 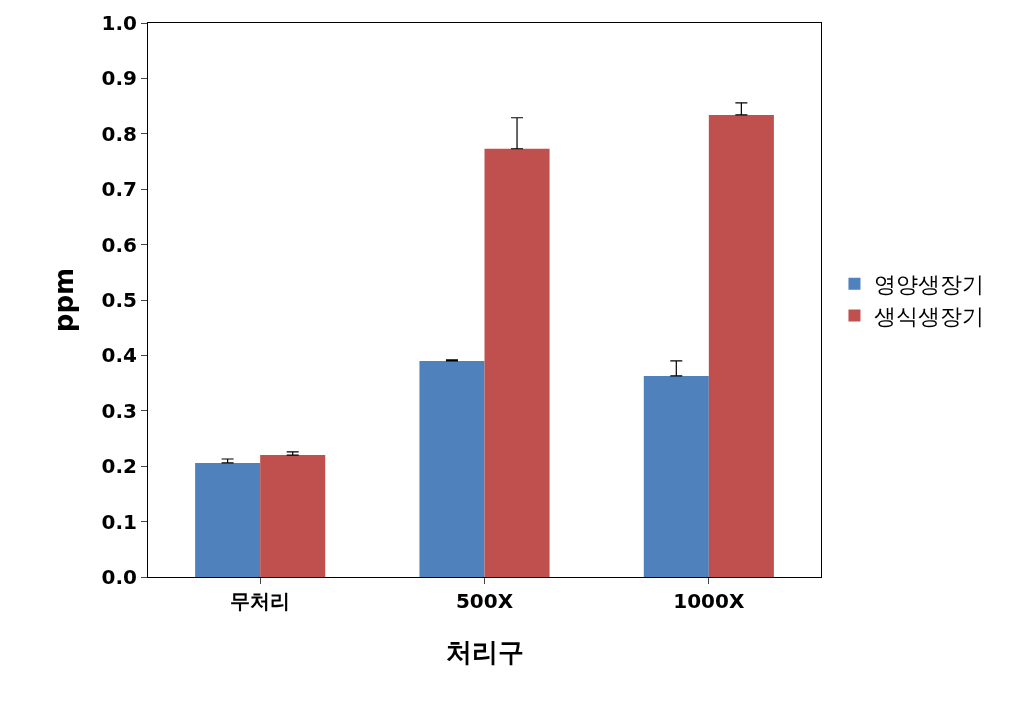 I want to click on x-tick-label: 1000X, so click(x=709, y=601).